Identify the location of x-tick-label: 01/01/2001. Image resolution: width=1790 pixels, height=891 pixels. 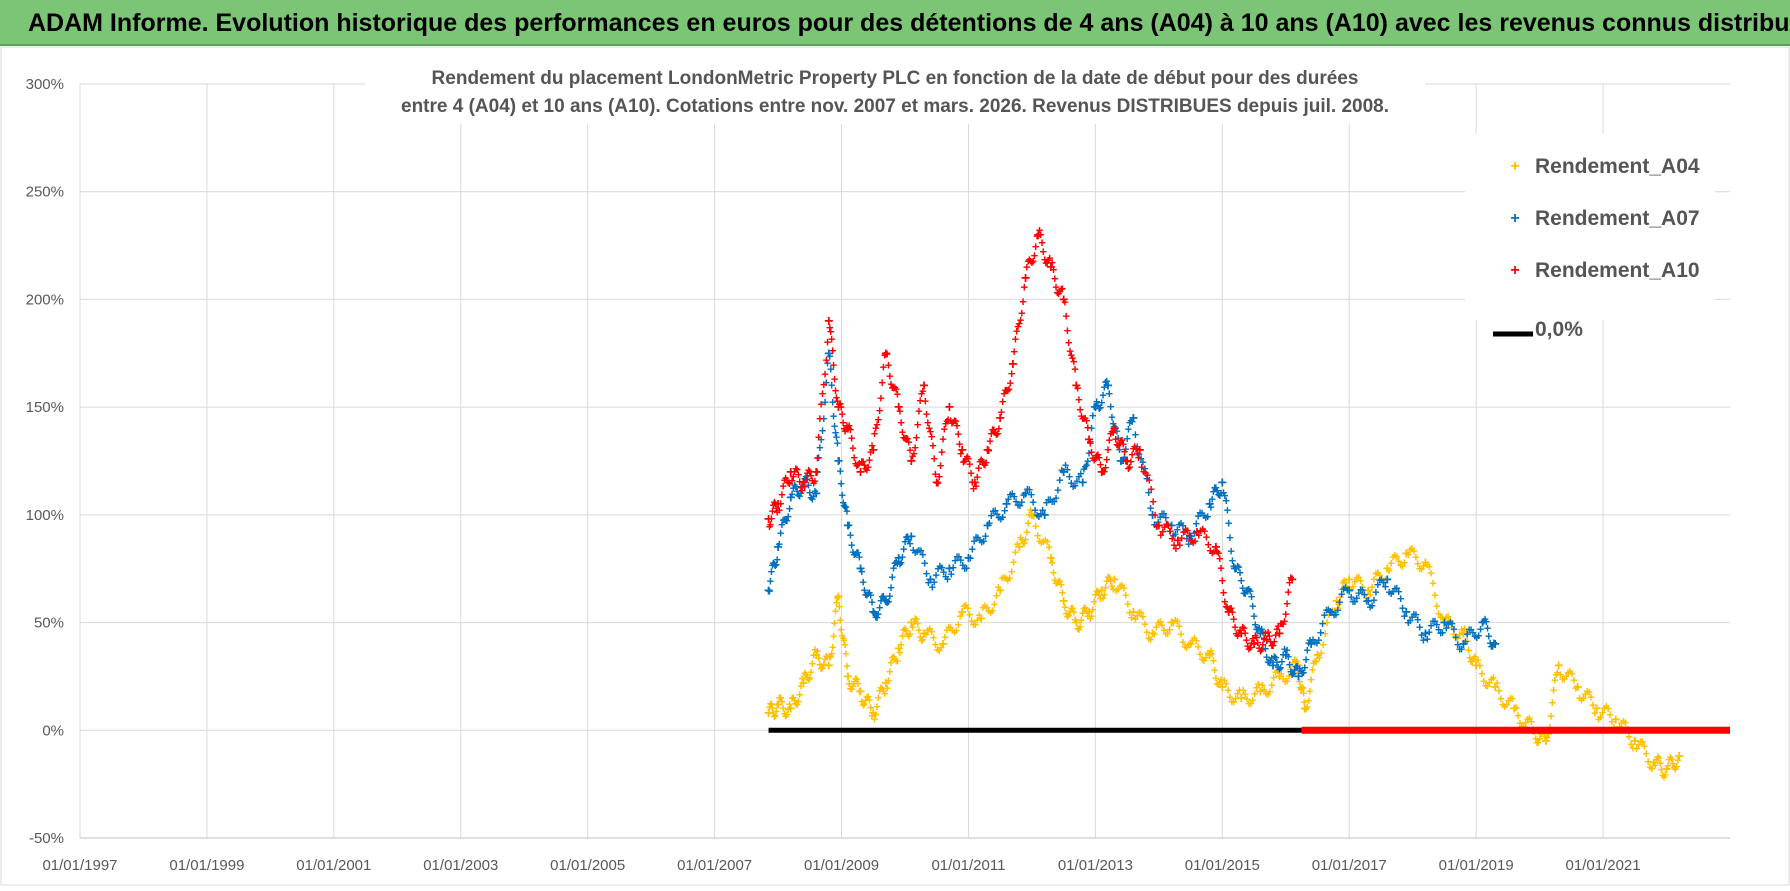
(333, 865).